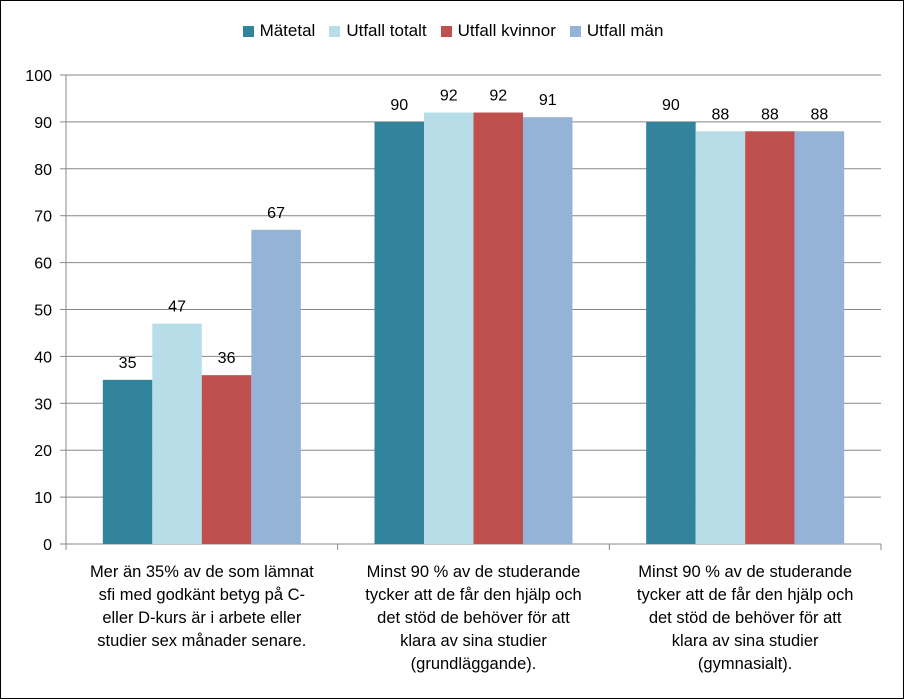 This screenshot has height=699, width=904. I want to click on y-tick-label: 10, so click(43, 498).